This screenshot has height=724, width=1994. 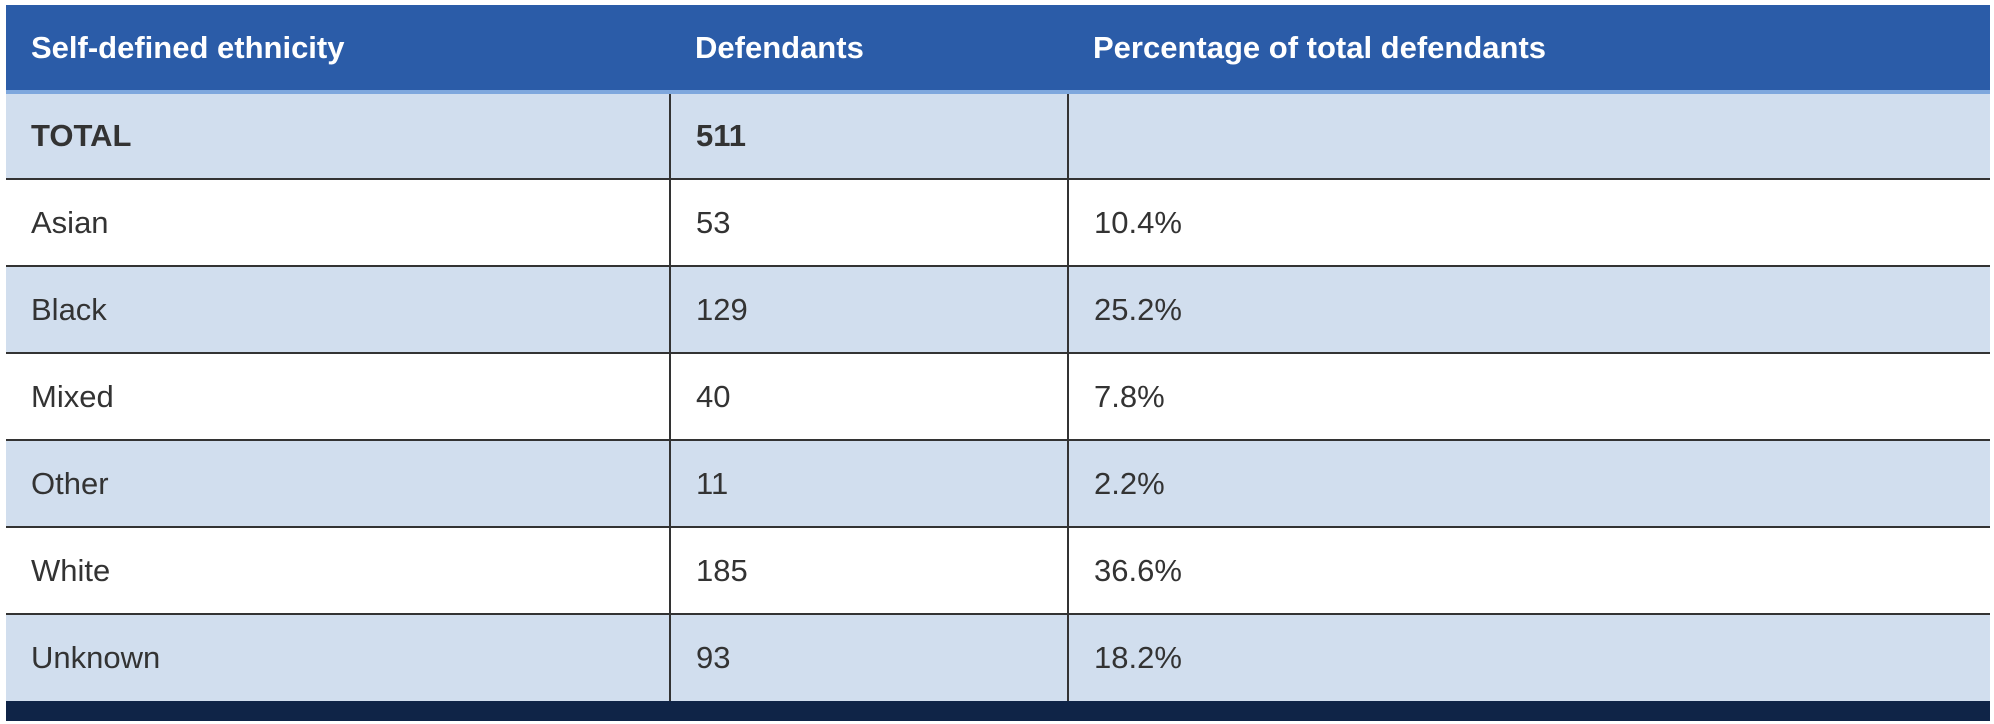 I want to click on cell-defendants: 511, so click(x=868, y=136).